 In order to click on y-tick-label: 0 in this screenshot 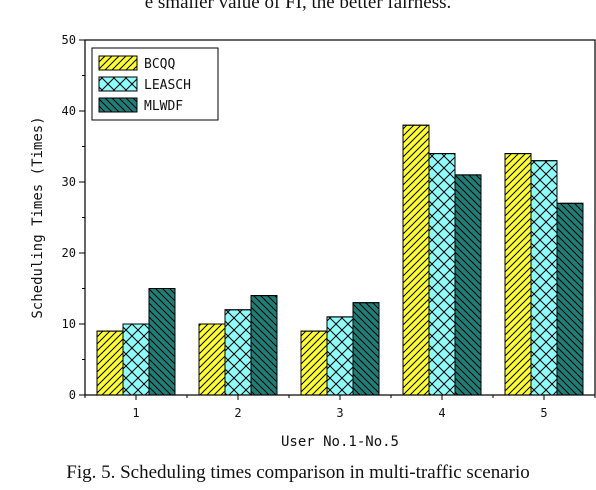, I will do `click(72, 395)`.